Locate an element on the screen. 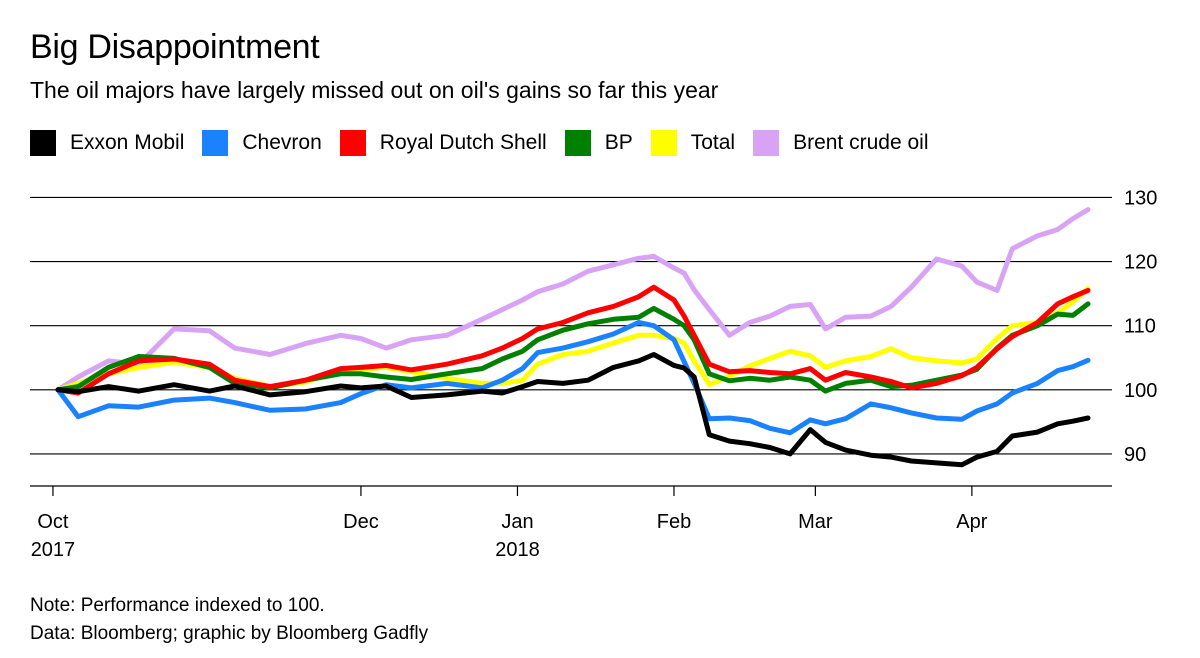 The image size is (1200, 658). series-line-total is located at coordinates (573, 339).